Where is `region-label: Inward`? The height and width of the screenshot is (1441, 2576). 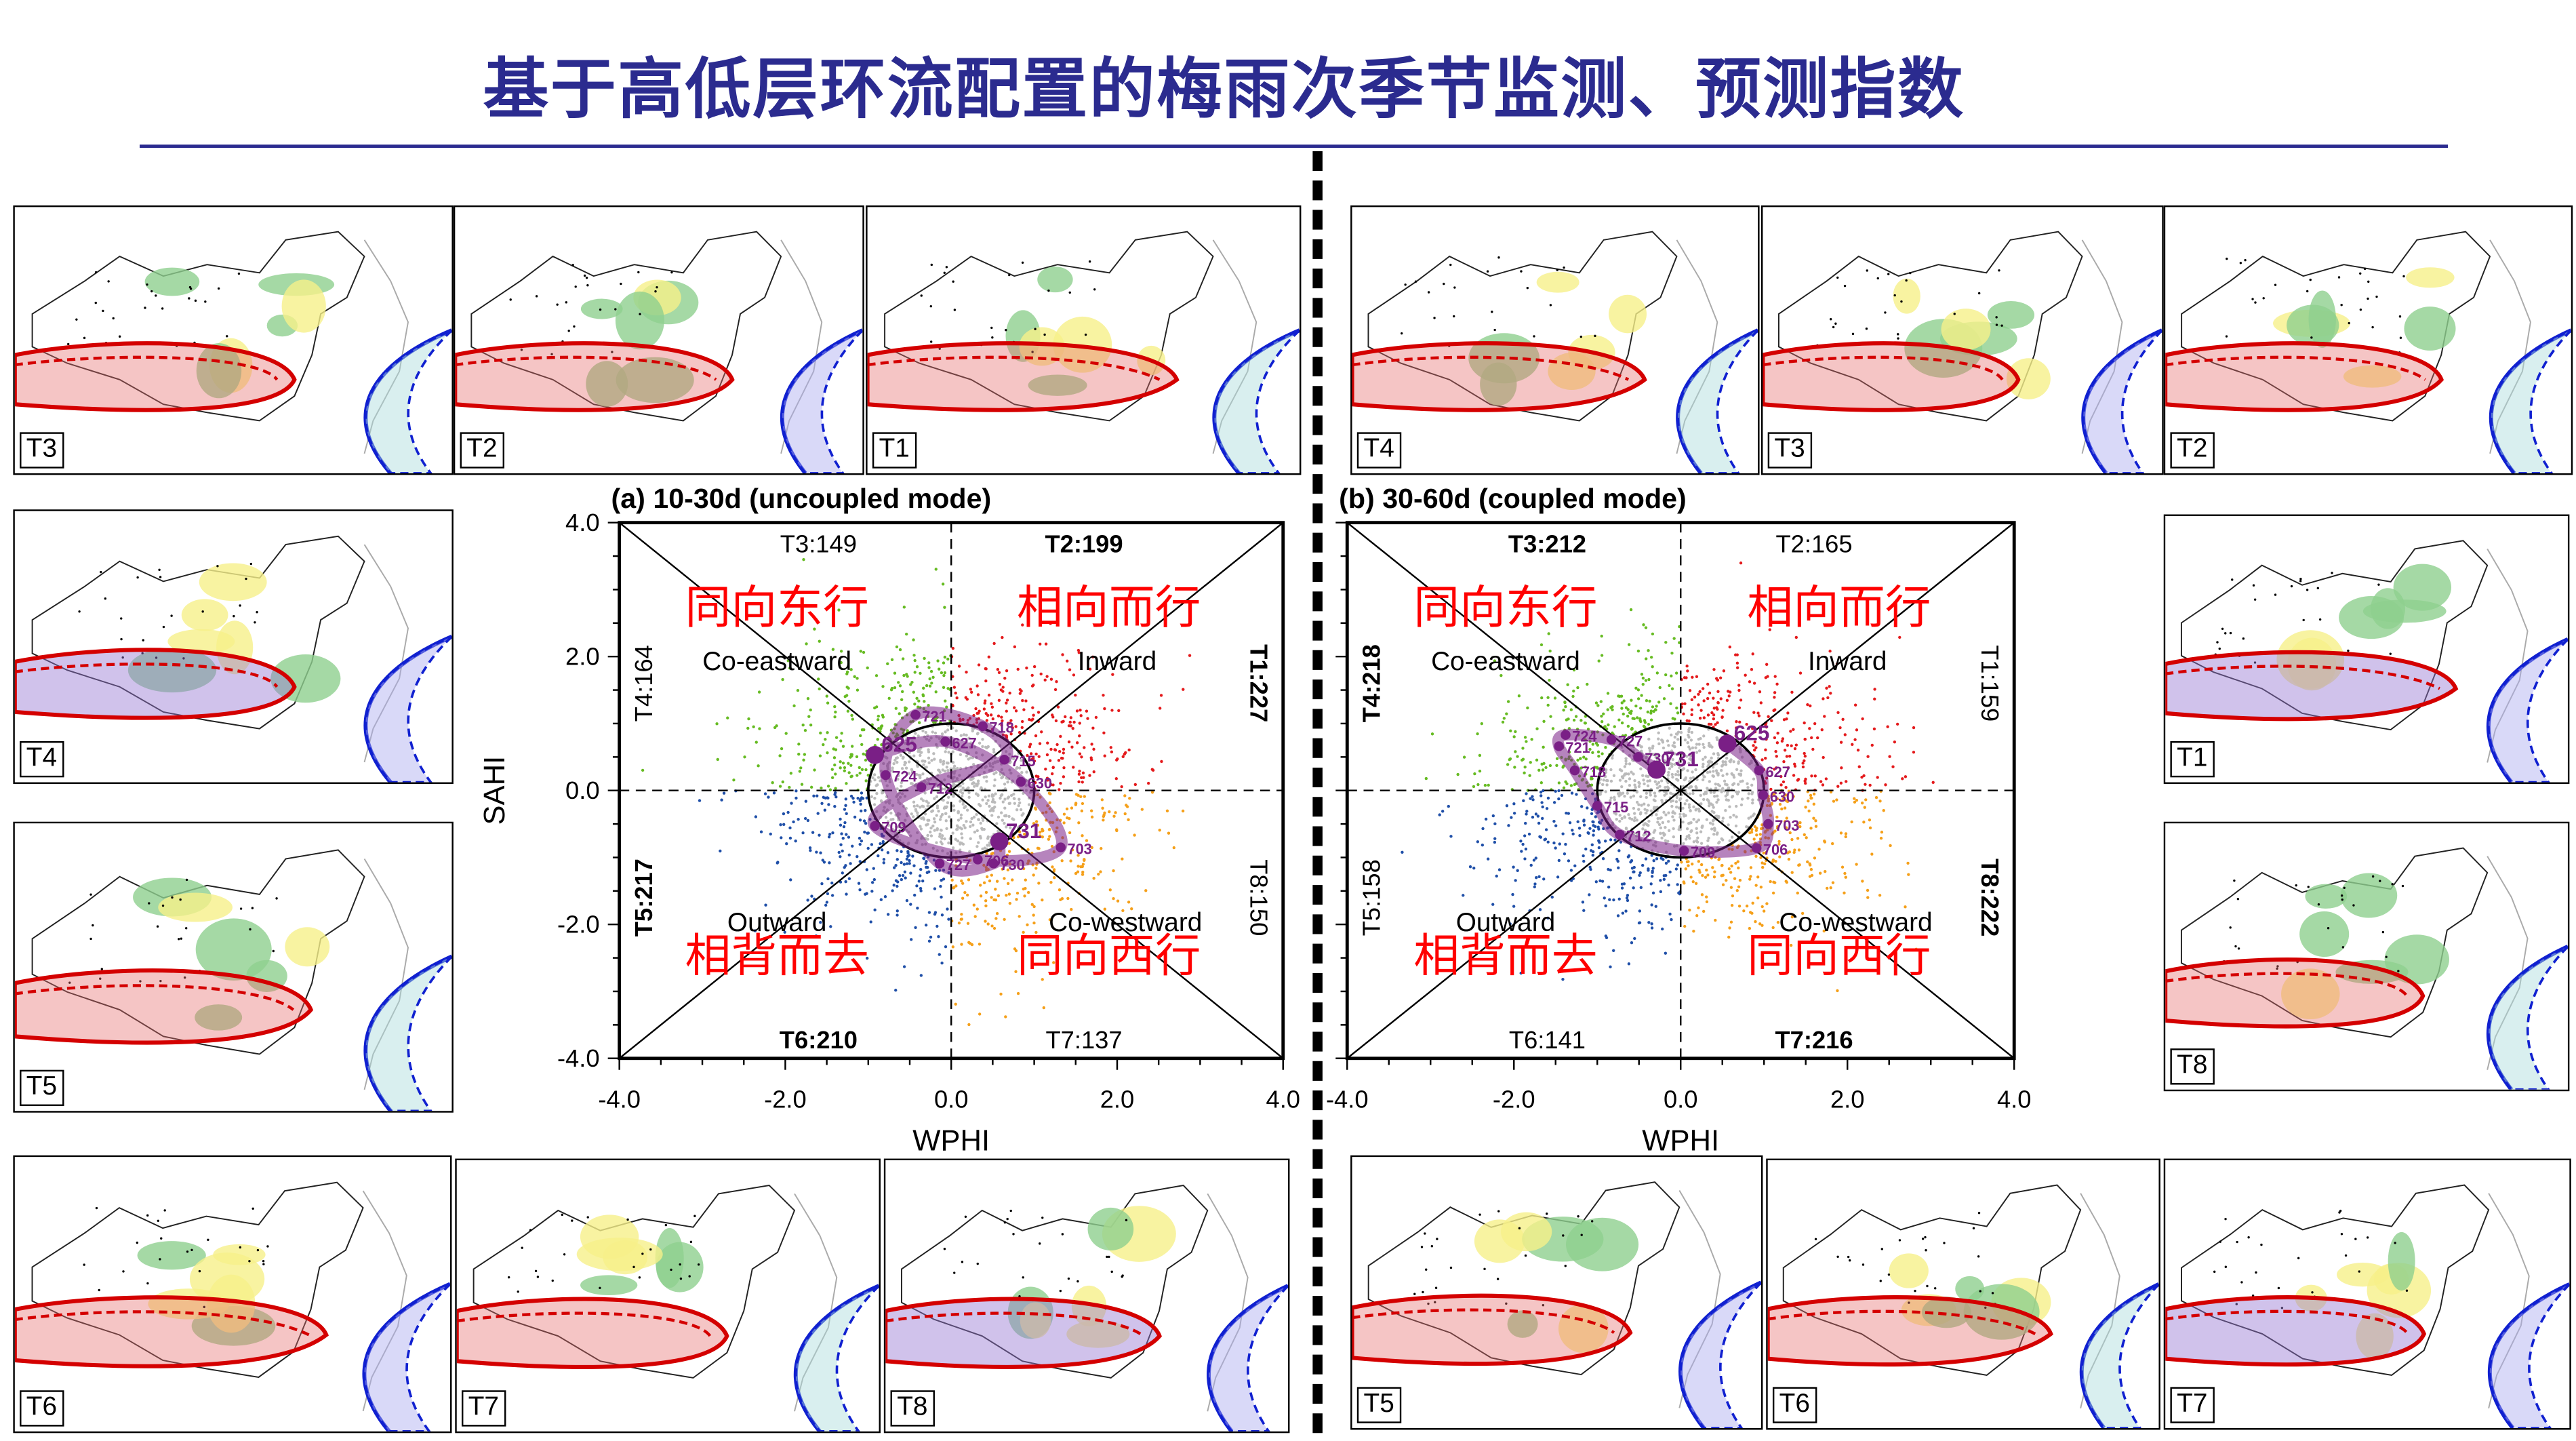
region-label: Inward is located at coordinates (1847, 661).